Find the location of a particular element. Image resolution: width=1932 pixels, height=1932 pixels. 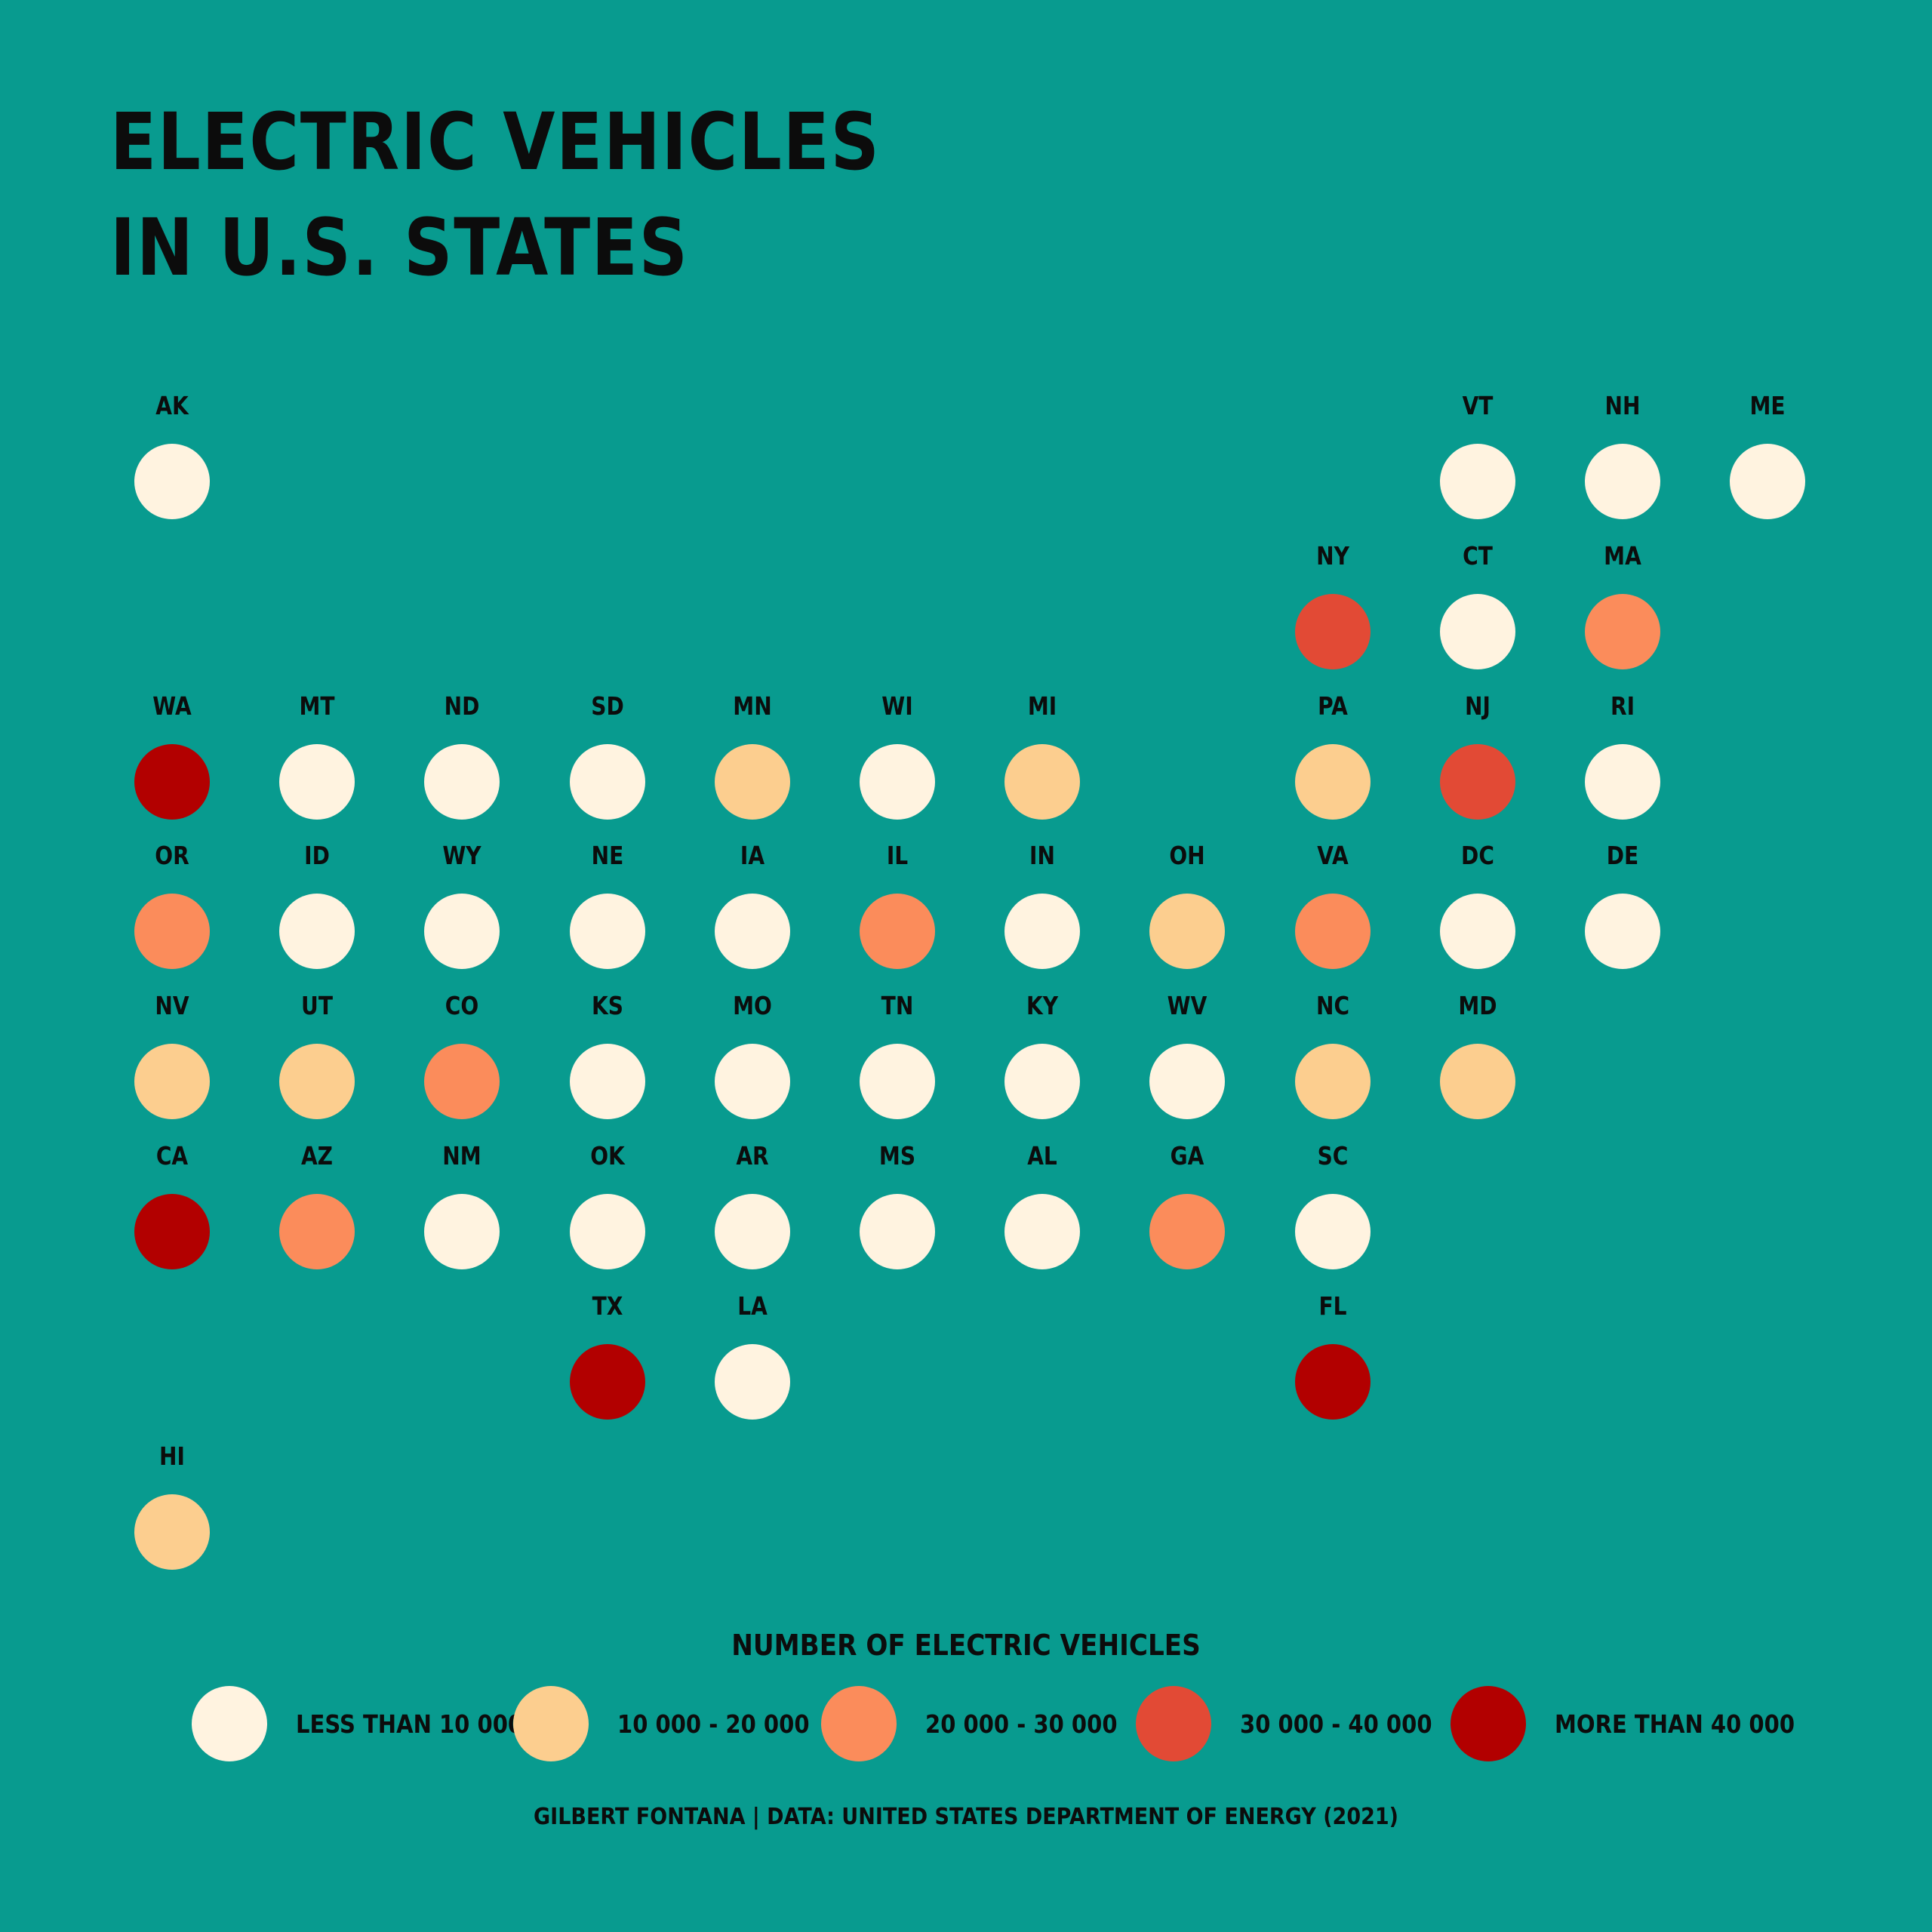

state-label: IL is located at coordinates (897, 856).